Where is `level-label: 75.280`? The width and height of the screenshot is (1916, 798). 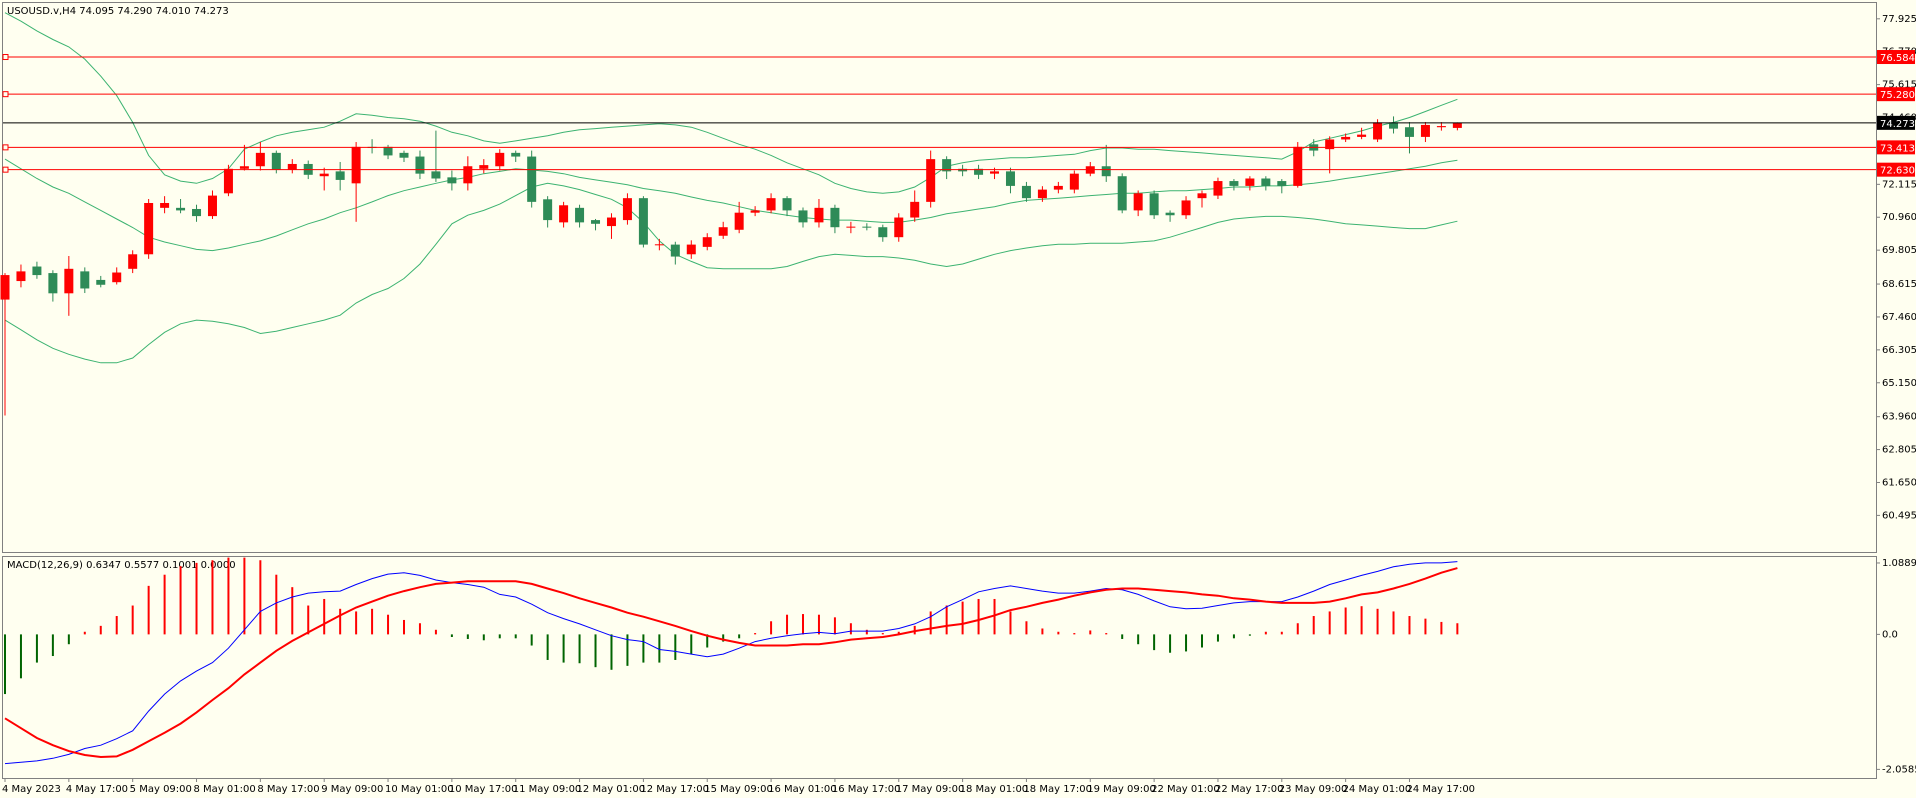 level-label: 75.280 is located at coordinates (1897, 95).